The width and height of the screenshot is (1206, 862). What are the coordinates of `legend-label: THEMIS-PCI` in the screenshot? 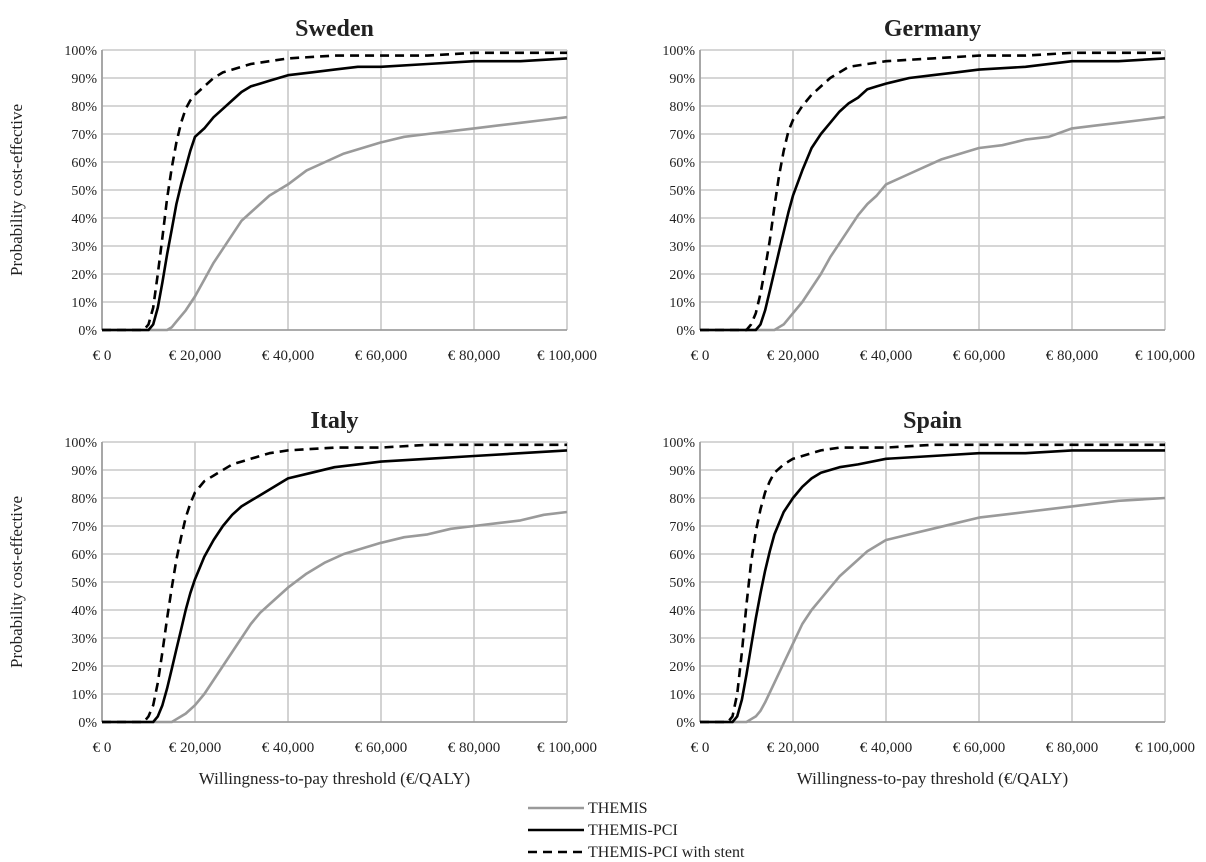 It's located at (633, 830).